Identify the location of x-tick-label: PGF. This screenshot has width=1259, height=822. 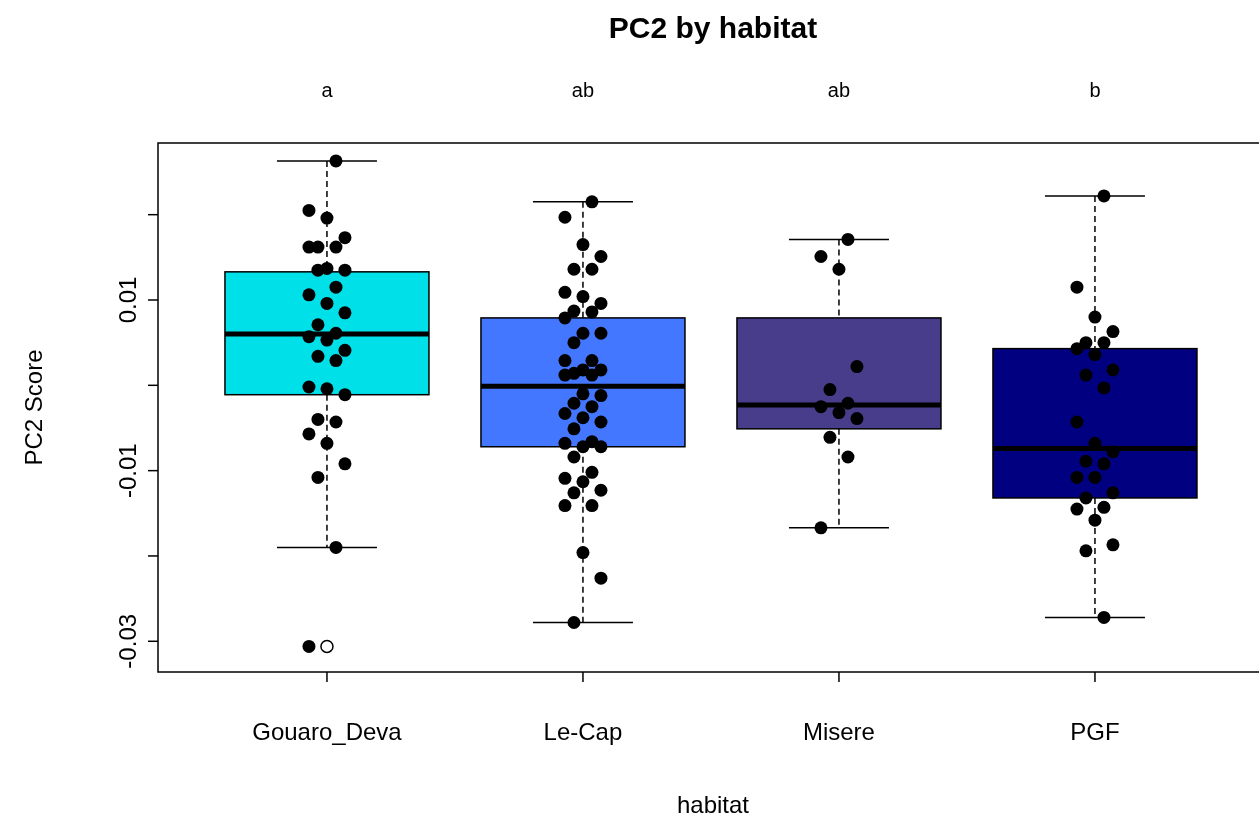
(1095, 731).